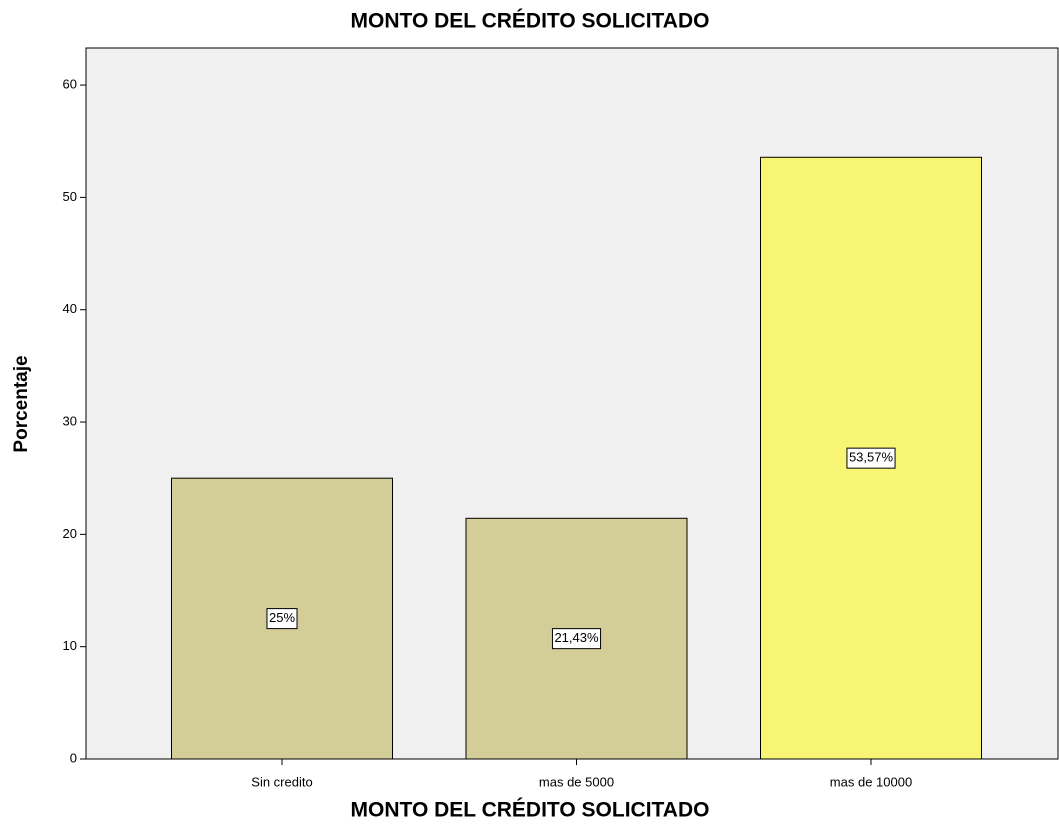  Describe the element at coordinates (70, 196) in the screenshot. I see `y-tick-label: 50` at that location.